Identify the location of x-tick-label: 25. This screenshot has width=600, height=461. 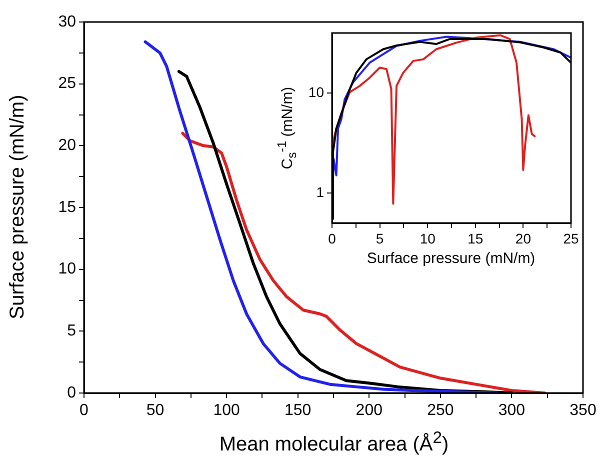
(571, 238).